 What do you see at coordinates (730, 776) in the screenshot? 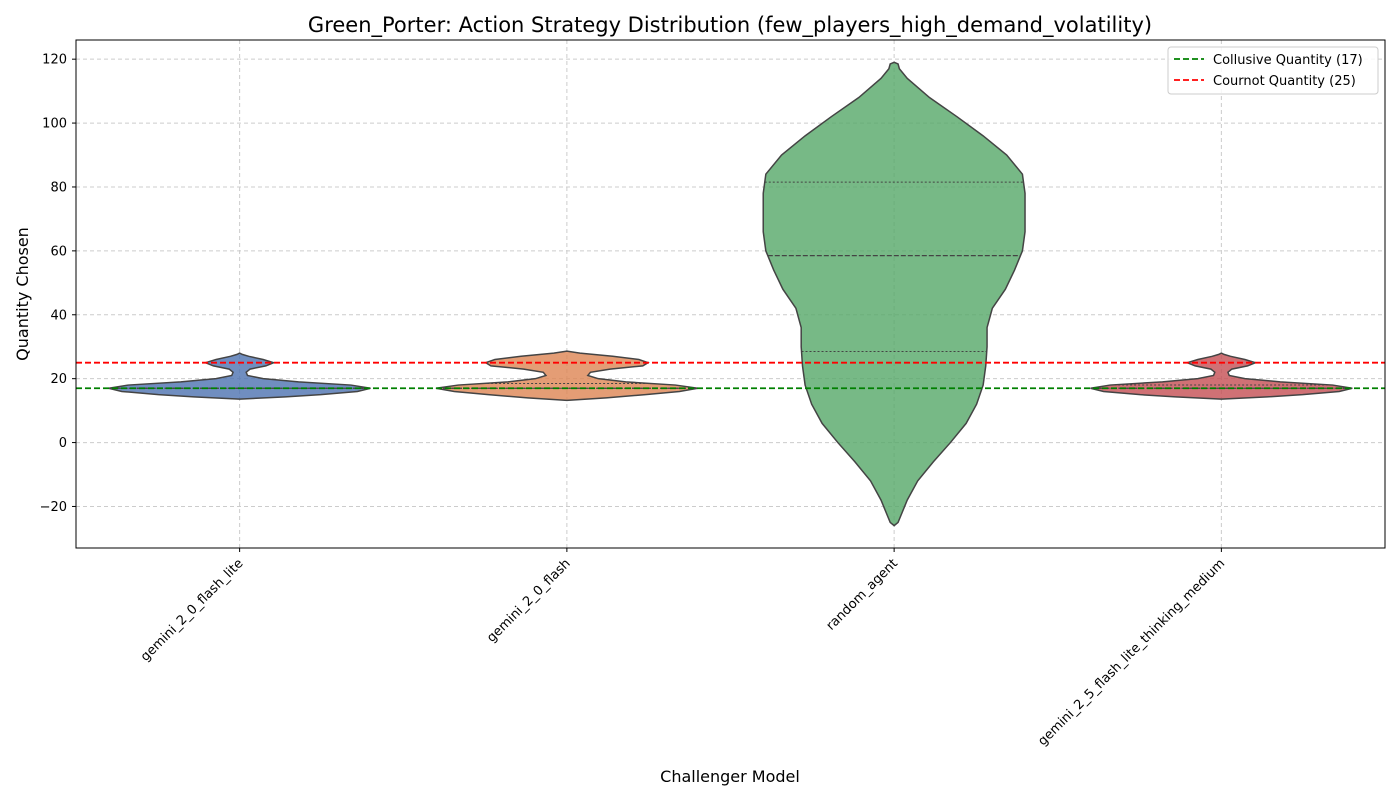
I see `x-axis-label: Challenger Model` at bounding box center [730, 776].